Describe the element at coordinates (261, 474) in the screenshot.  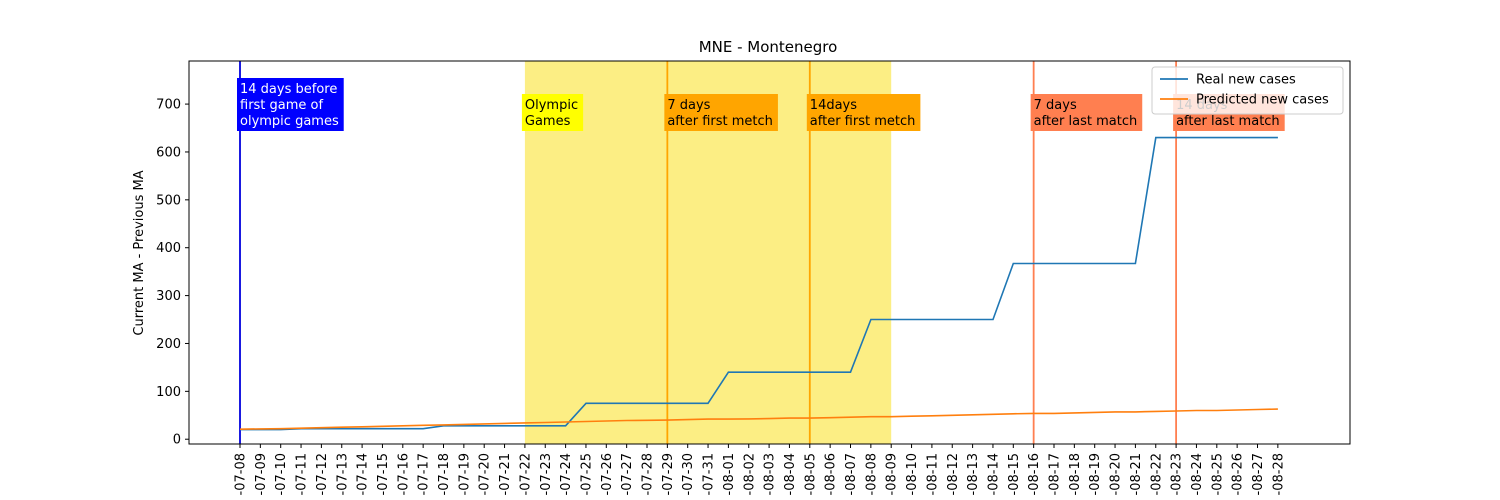
I see `x-tick-label: -07-09` at that location.